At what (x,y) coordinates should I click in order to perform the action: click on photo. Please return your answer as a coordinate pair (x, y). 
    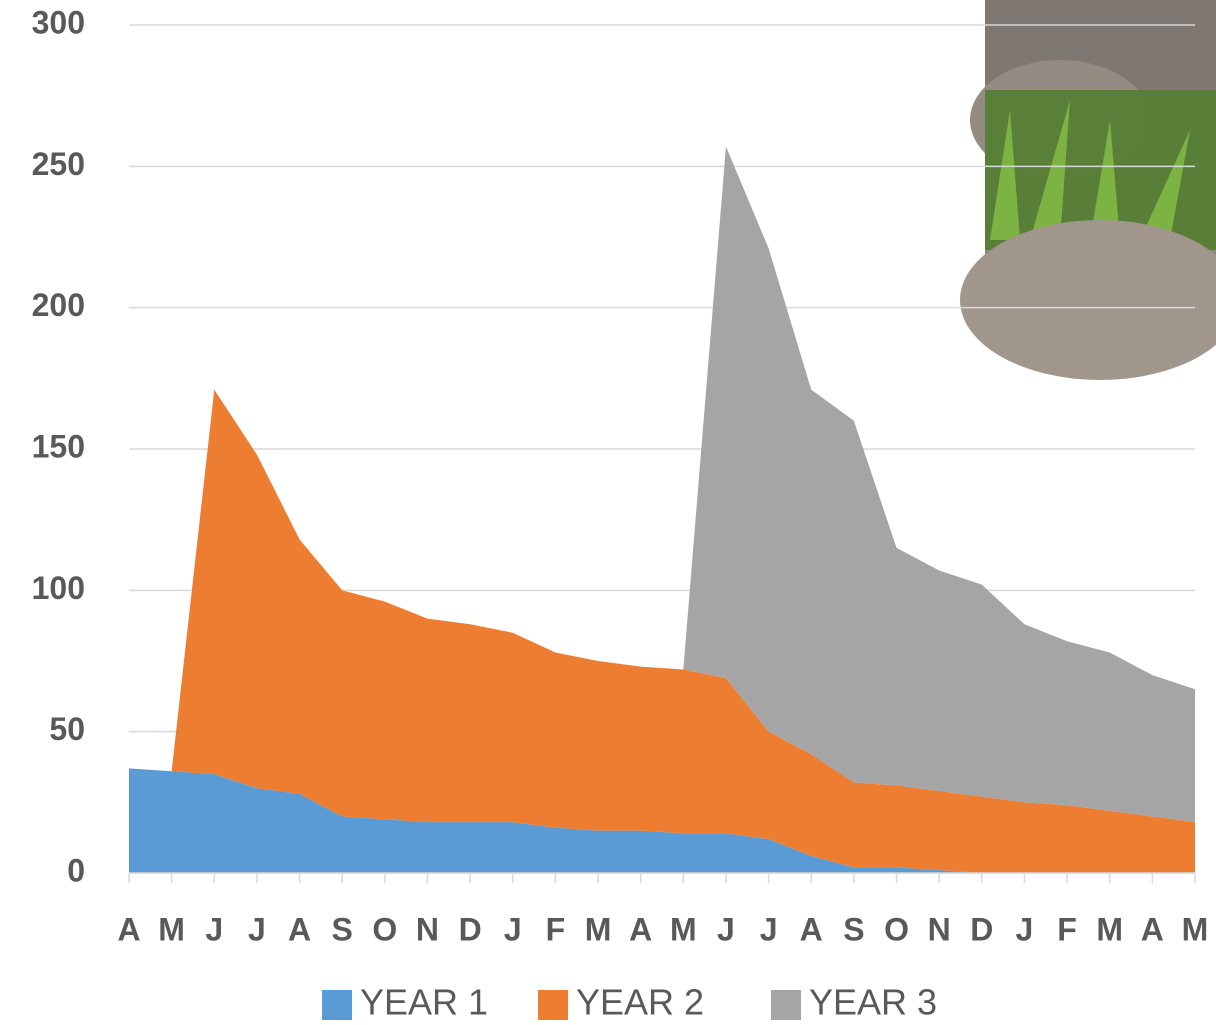
    Looking at the image, I should click on (1088, 190).